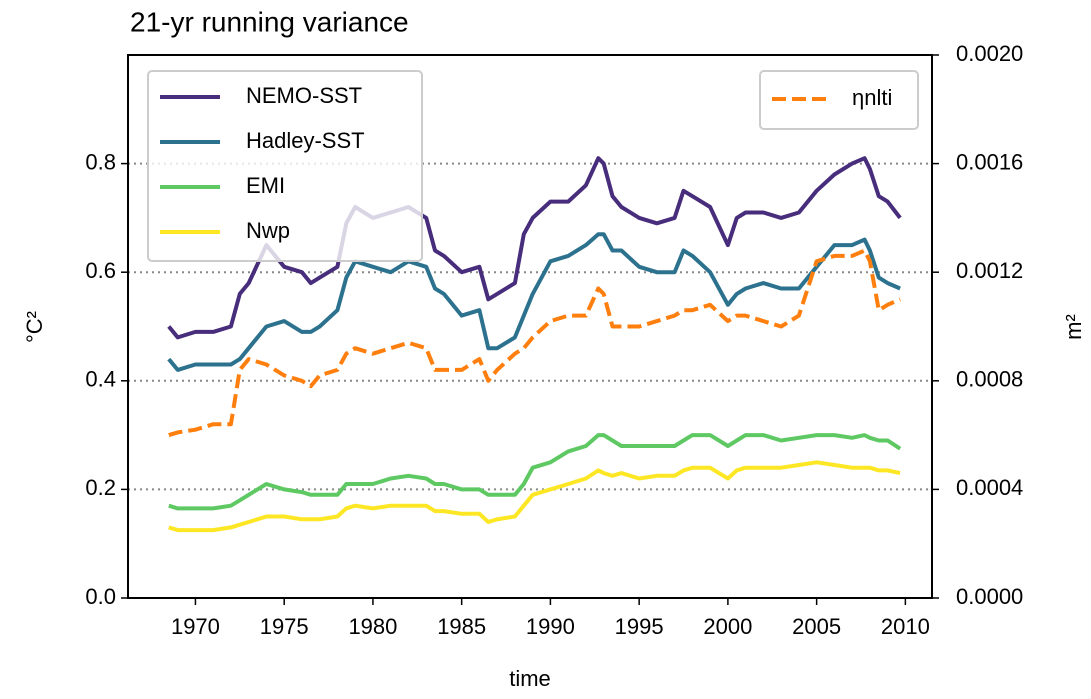  Describe the element at coordinates (989, 487) in the screenshot. I see `y2-tick-label: 0.0004` at that location.